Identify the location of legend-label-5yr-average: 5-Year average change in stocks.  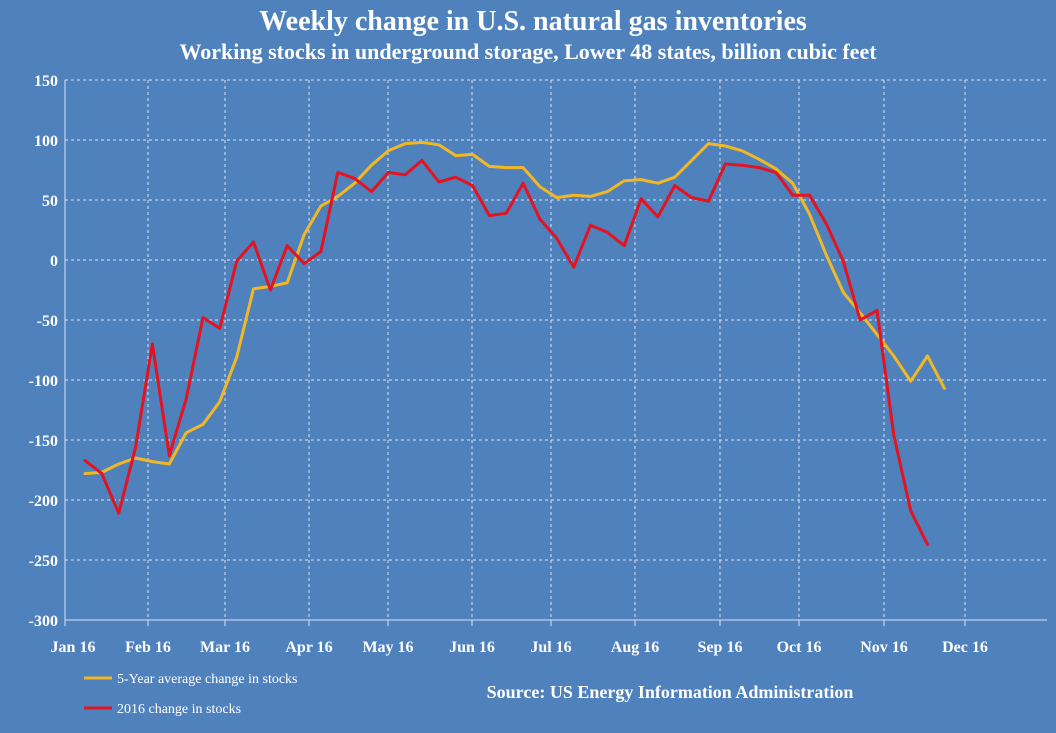
(207, 679).